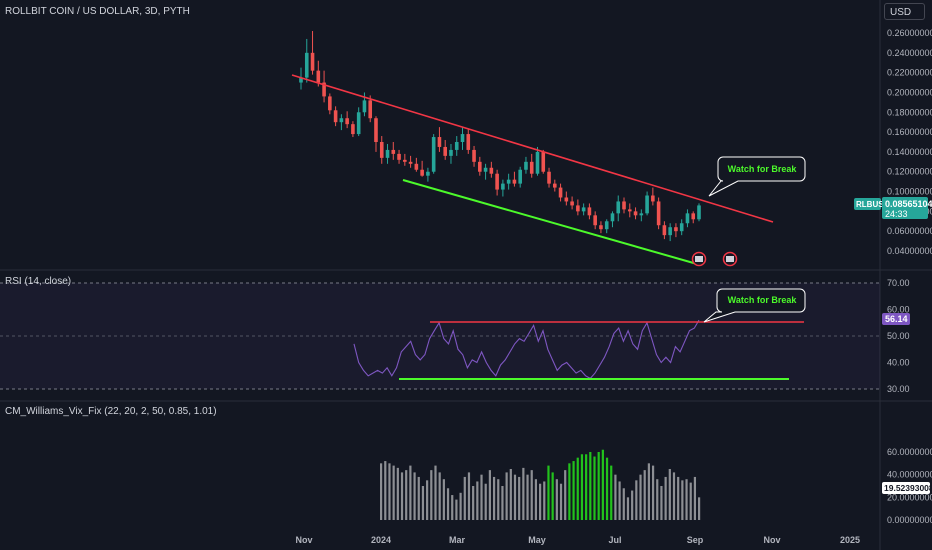 The image size is (932, 550). I want to click on rsi-value-label: 56.14, so click(896, 319).